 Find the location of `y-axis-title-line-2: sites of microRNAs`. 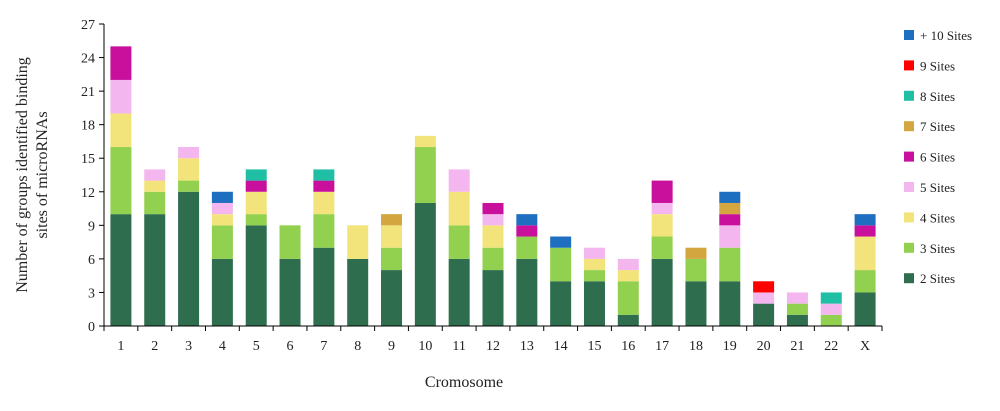

y-axis-title-line-2: sites of microRNAs is located at coordinates (42, 174).